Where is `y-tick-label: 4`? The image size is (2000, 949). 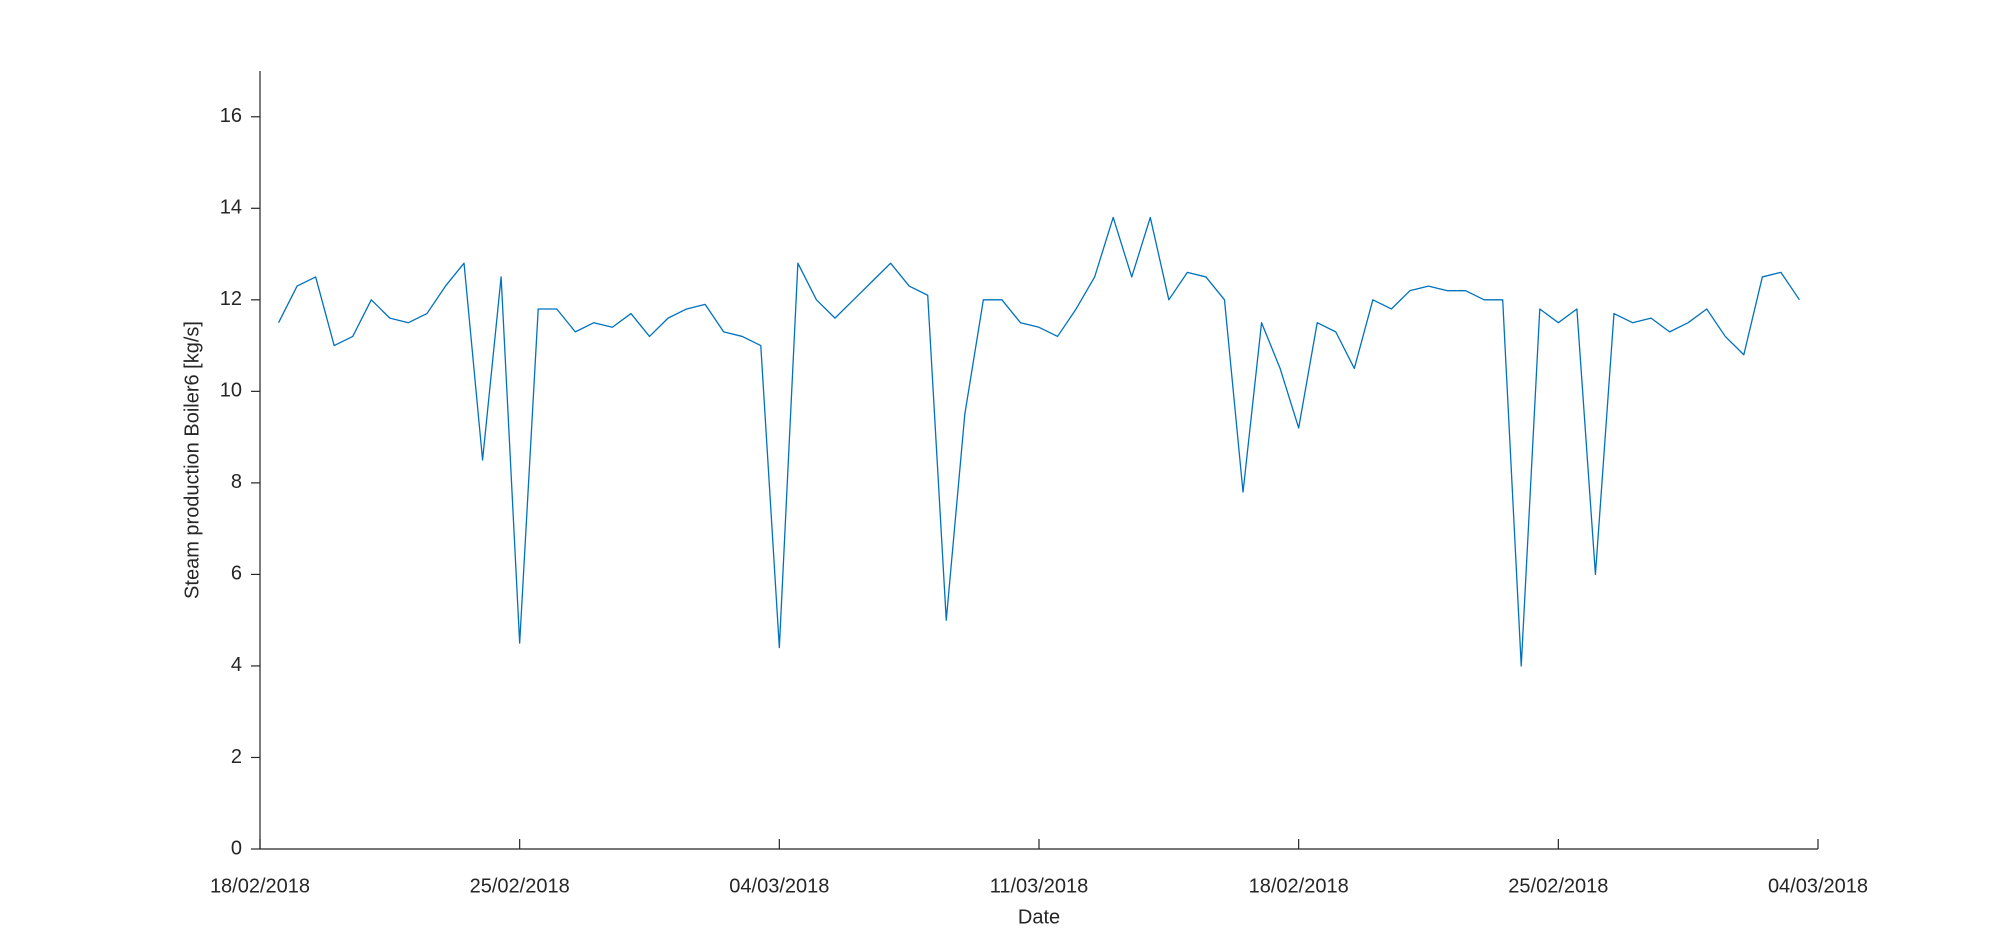 y-tick-label: 4 is located at coordinates (236, 665).